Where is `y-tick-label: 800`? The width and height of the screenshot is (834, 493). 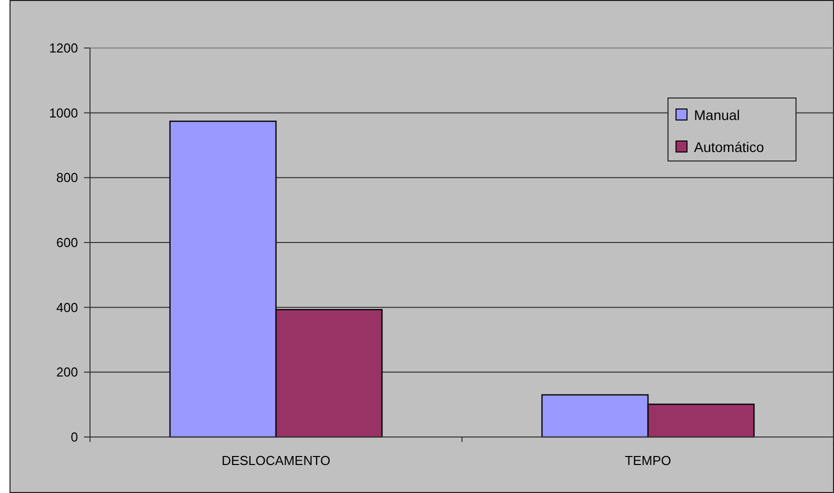
y-tick-label: 800 is located at coordinates (67, 178).